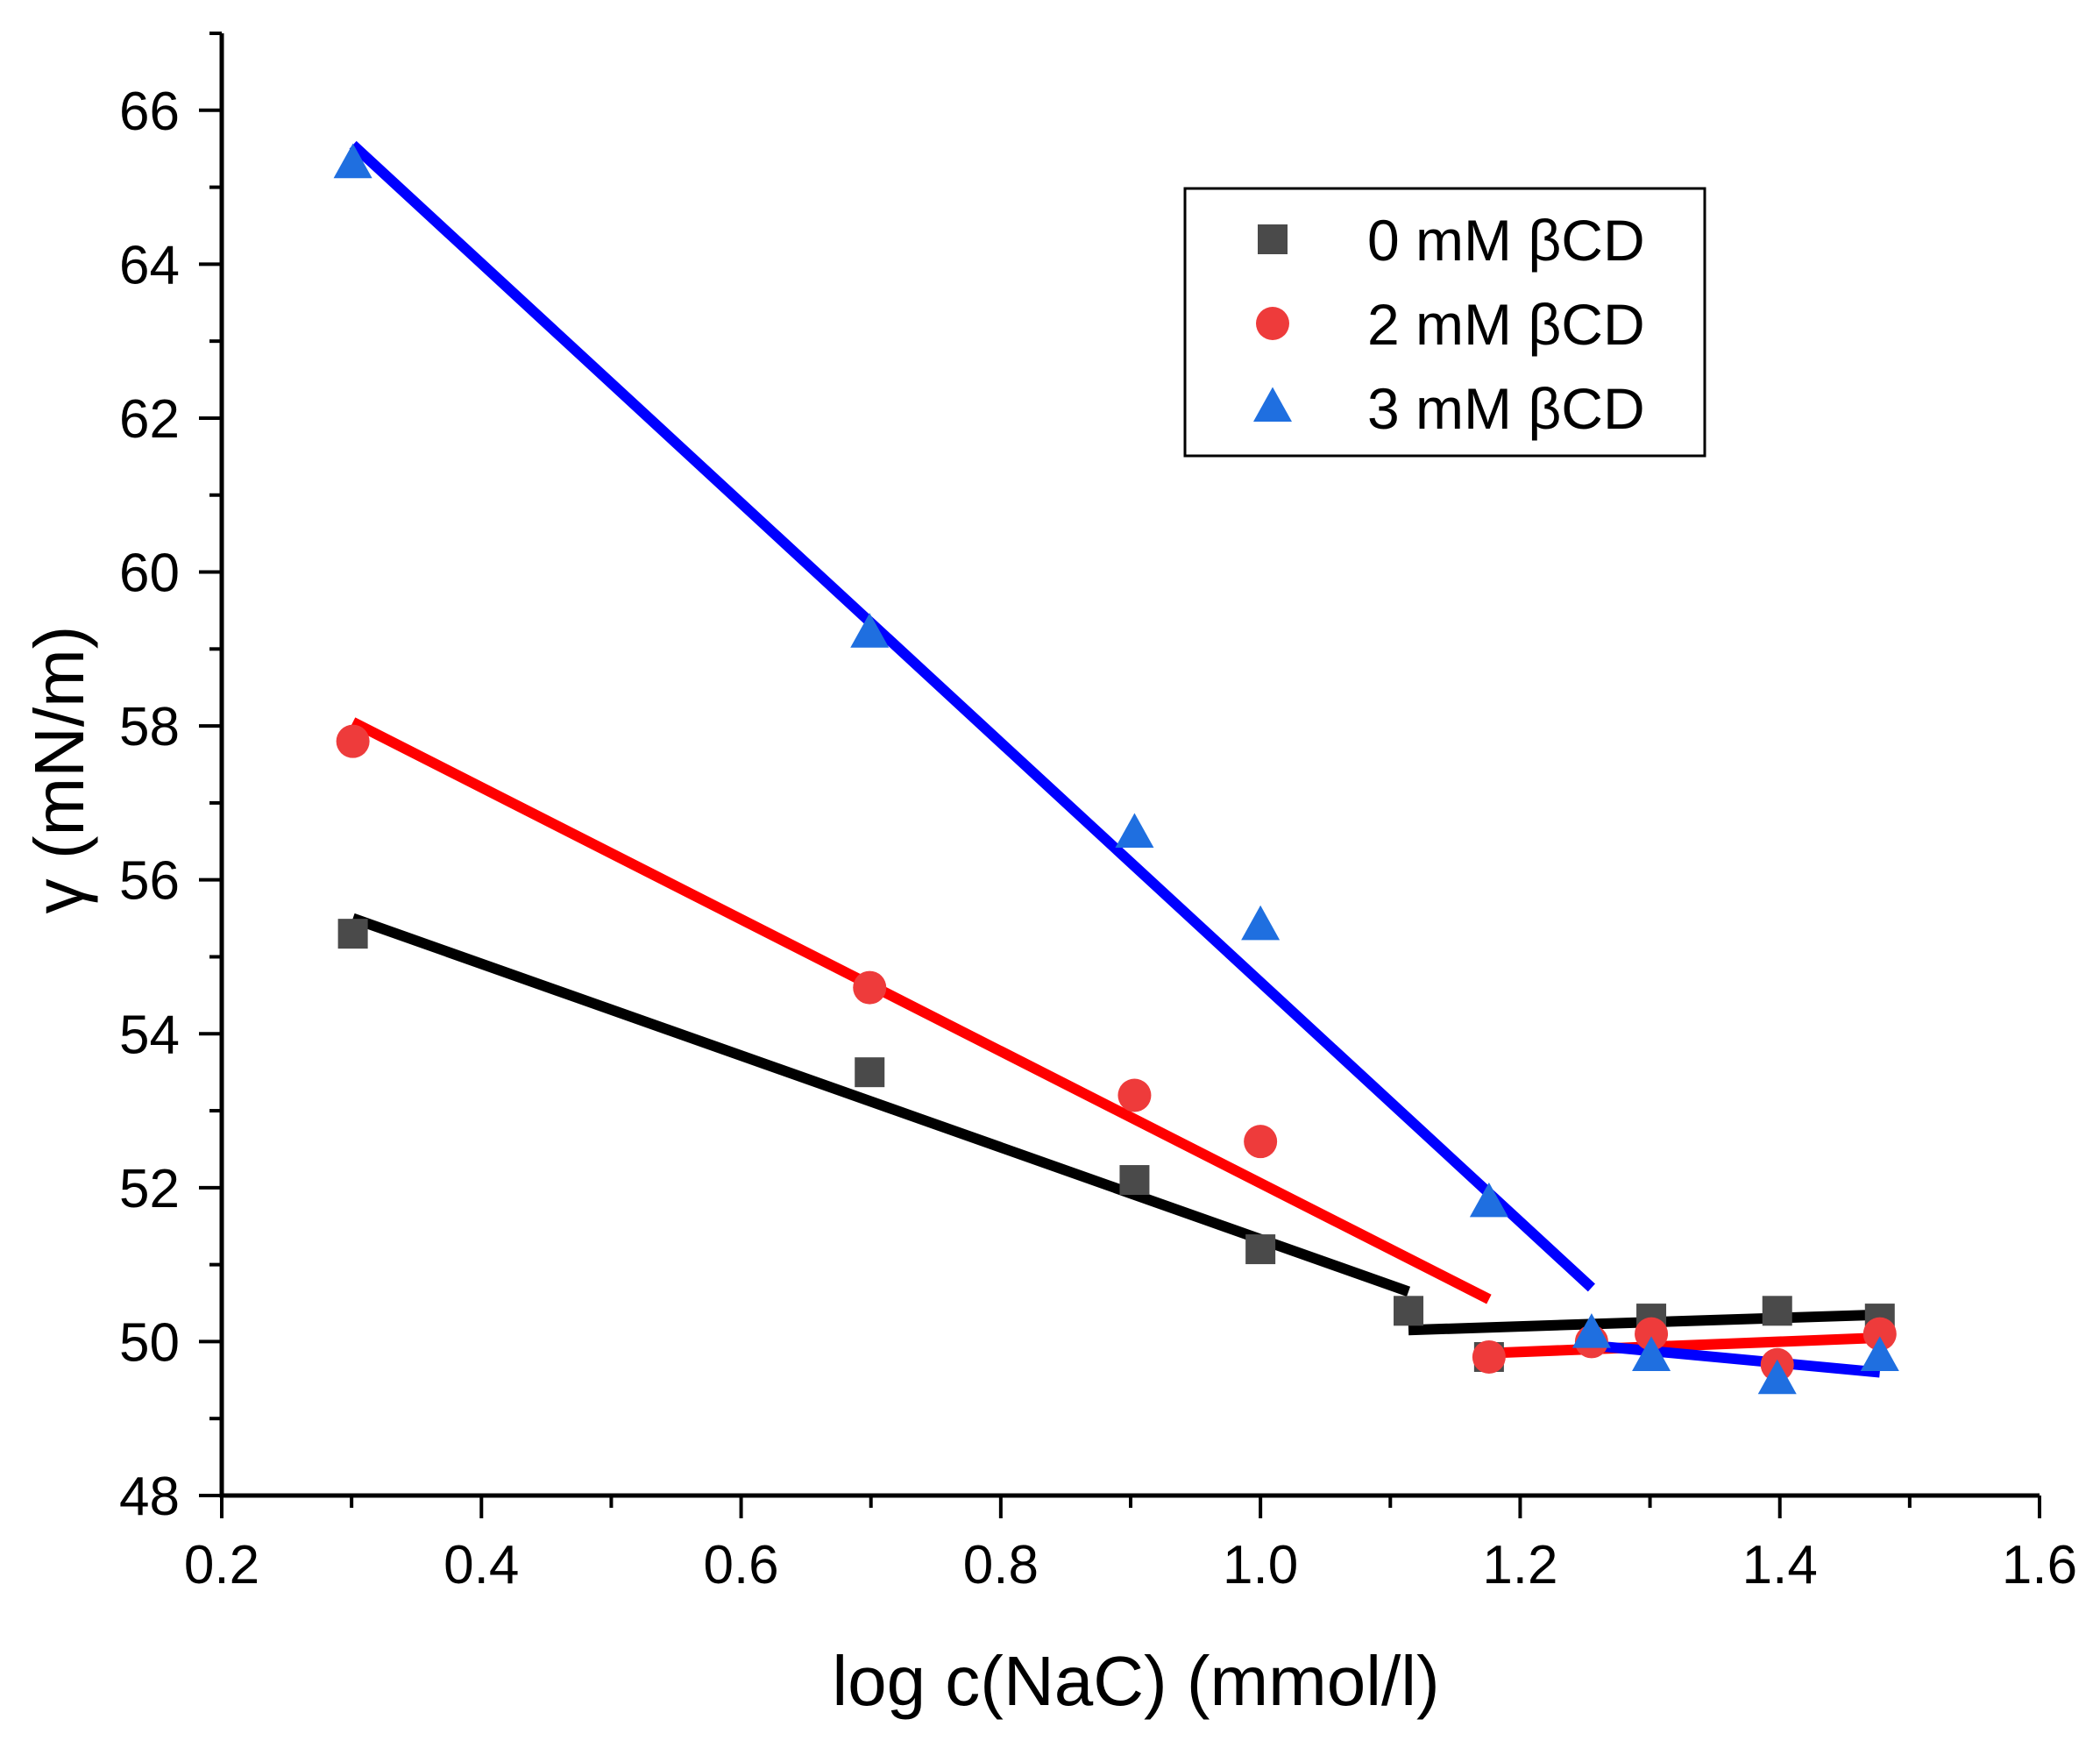 The width and height of the screenshot is (2100, 1755). Describe the element at coordinates (881, 1105) in the screenshot. I see `fit-line-square` at that location.